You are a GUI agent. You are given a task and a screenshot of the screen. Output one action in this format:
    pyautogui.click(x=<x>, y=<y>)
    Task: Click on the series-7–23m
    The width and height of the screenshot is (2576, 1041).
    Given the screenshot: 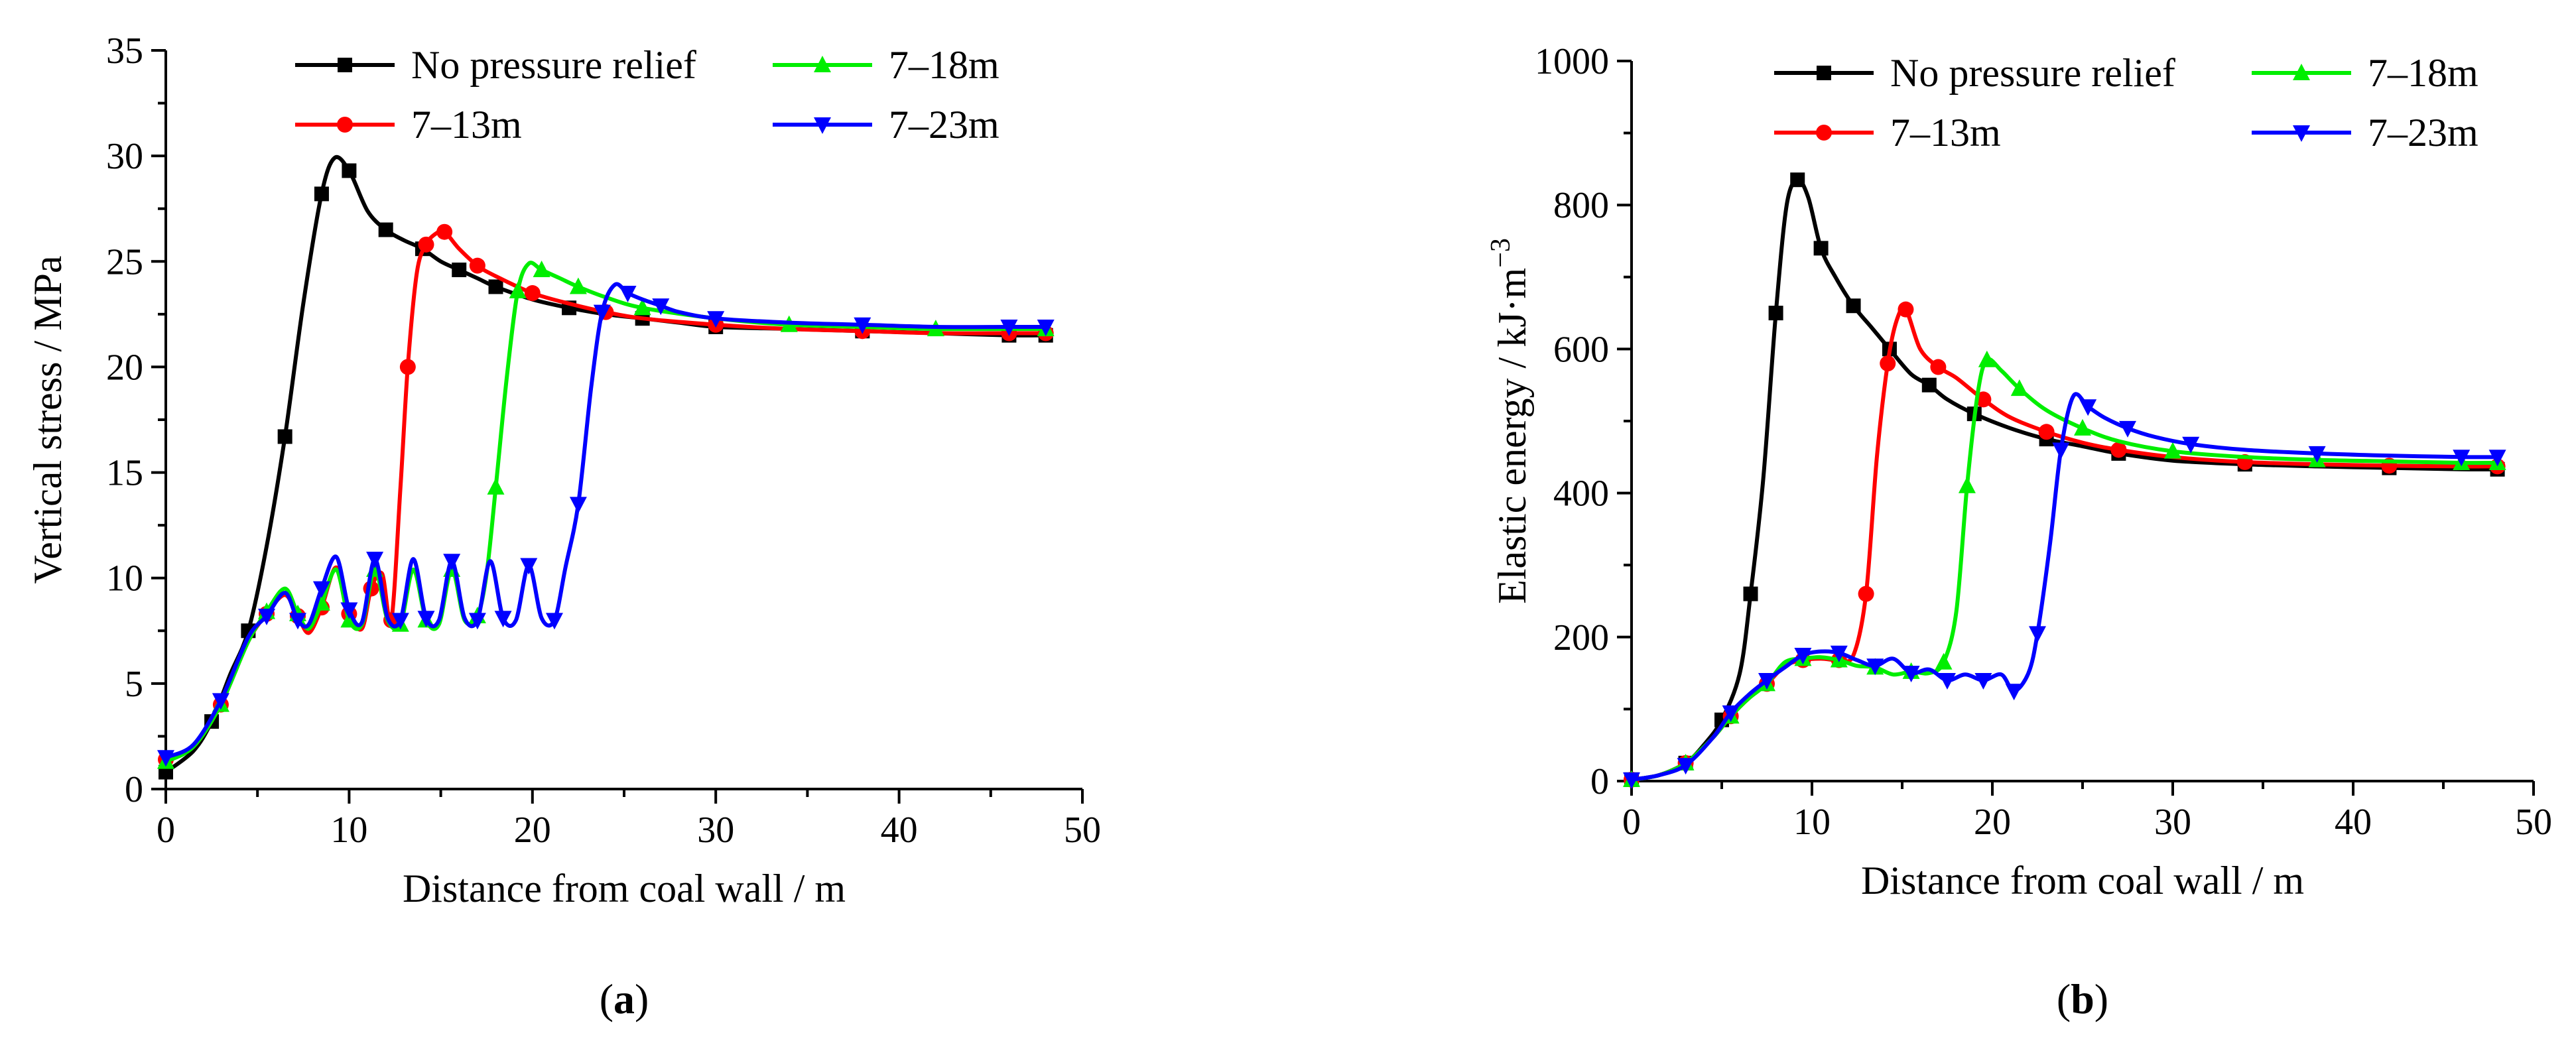 What is the action you would take?
    pyautogui.click(x=2065, y=590)
    